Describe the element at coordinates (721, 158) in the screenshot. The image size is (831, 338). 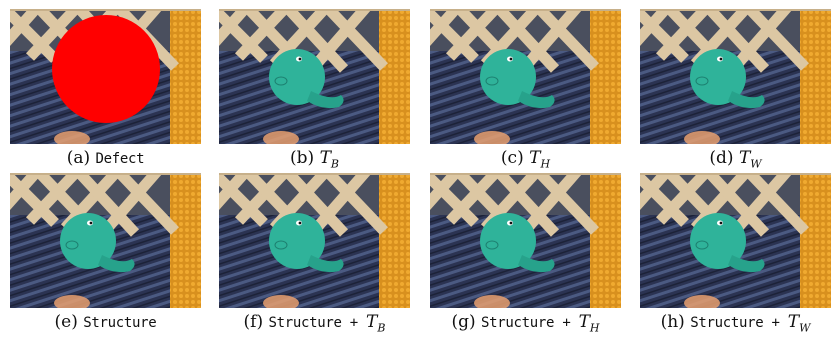
I see `caption-label: (d)` at that location.